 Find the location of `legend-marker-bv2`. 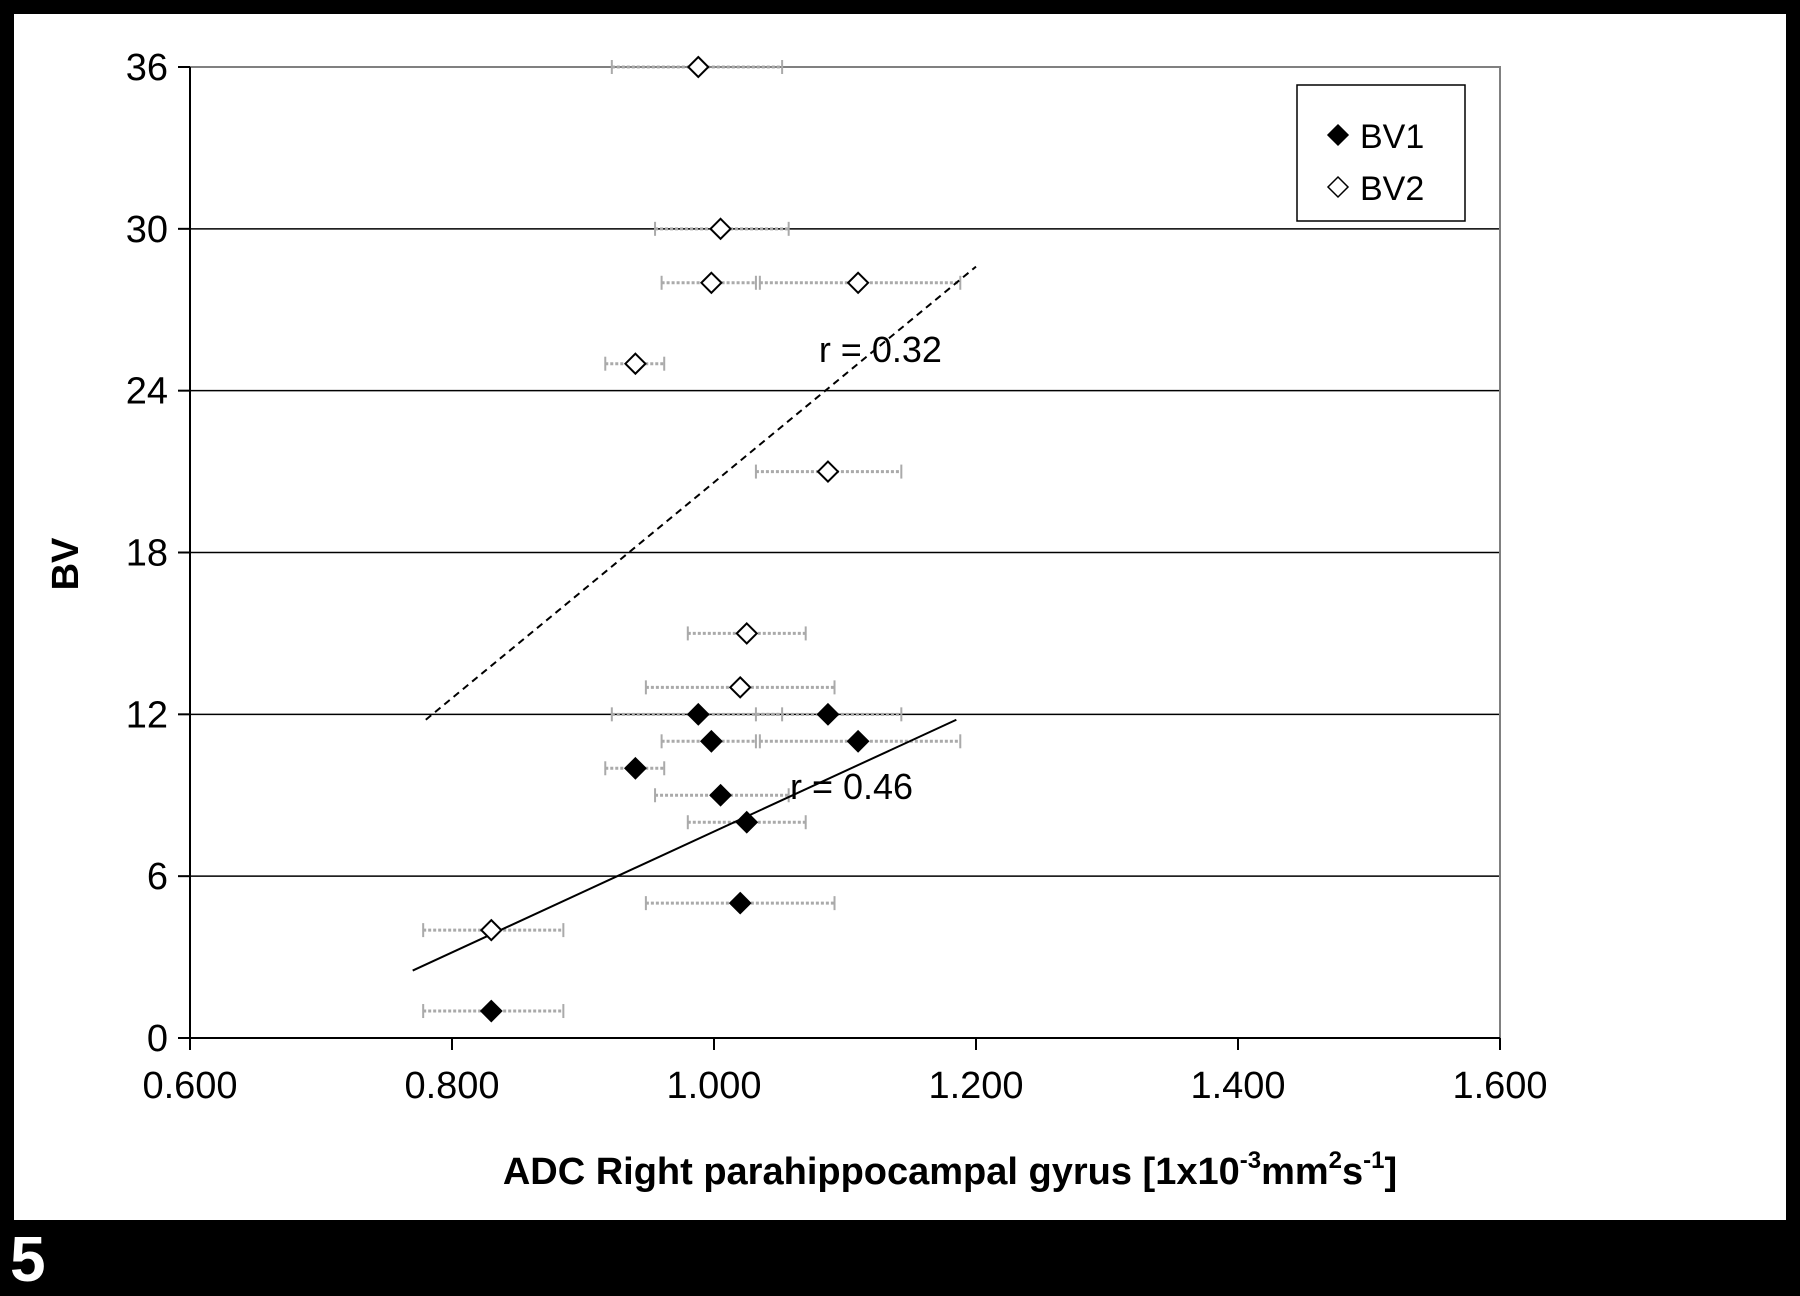

legend-marker-bv2 is located at coordinates (1338, 187).